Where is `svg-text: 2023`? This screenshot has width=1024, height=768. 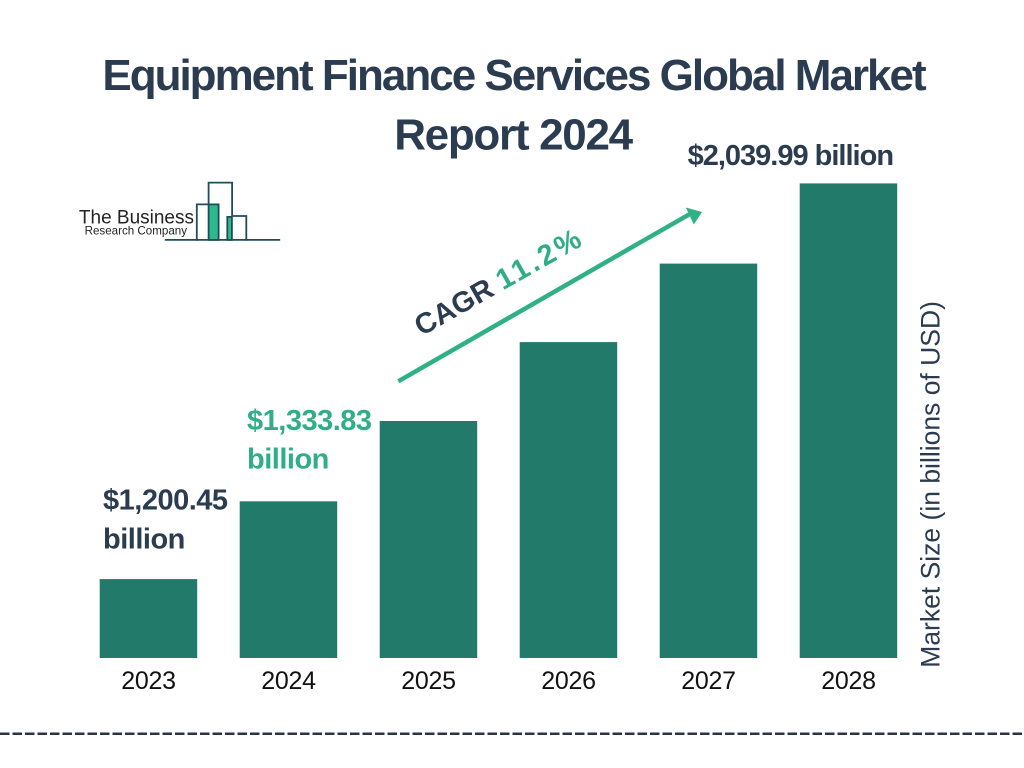 svg-text: 2023 is located at coordinates (148, 681).